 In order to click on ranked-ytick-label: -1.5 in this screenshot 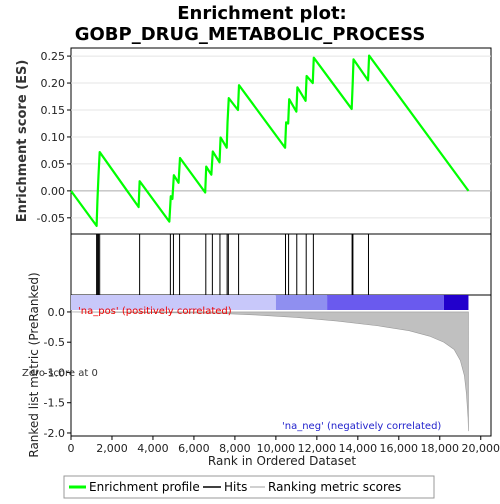, I will do `click(54, 403)`.